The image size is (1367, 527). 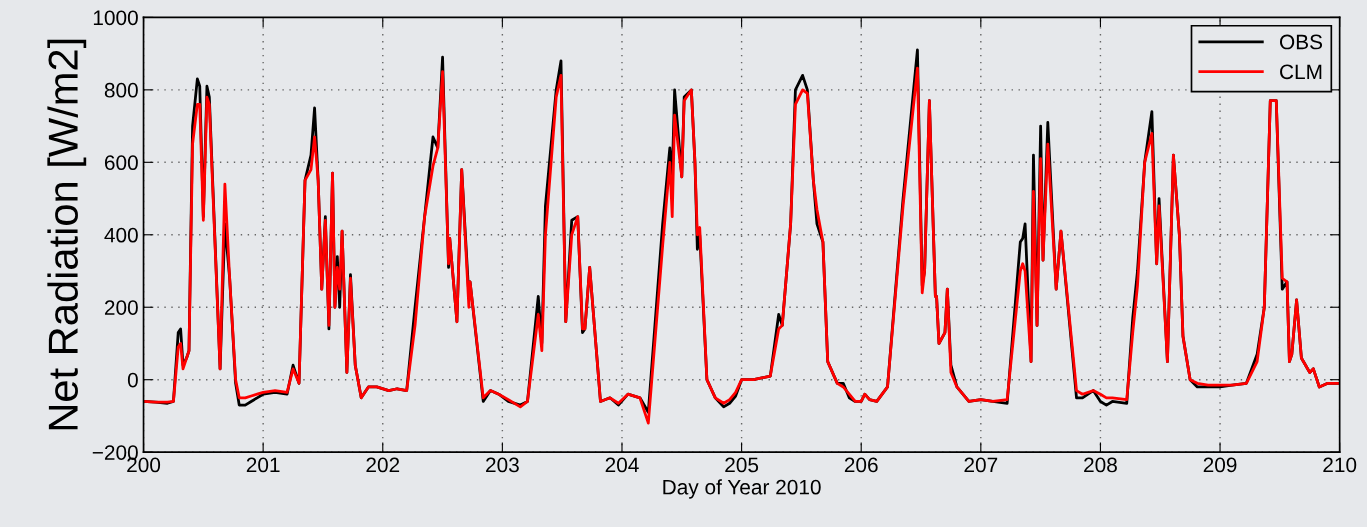 What do you see at coordinates (1100, 465) in the screenshot?
I see `x-tick-label: 208` at bounding box center [1100, 465].